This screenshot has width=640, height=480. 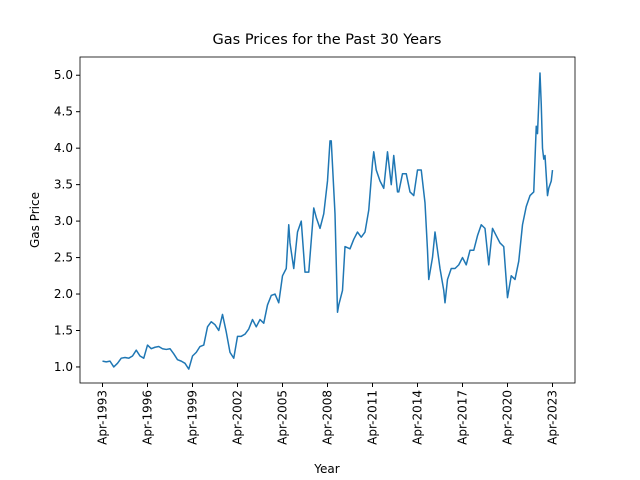 I want to click on x-tick-label: Apr-2020, so click(x=508, y=417).